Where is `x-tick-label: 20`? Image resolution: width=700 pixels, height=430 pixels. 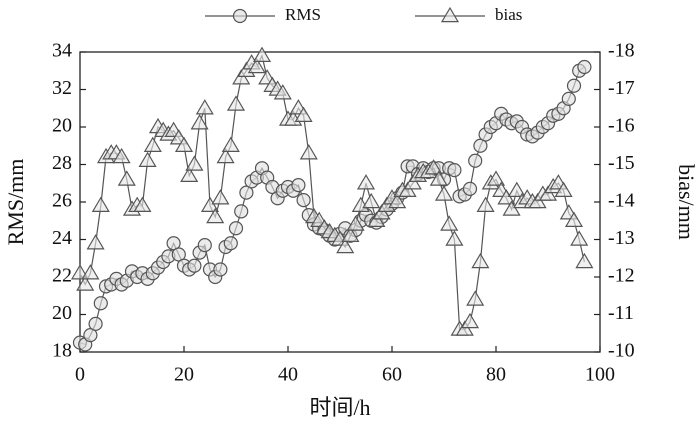
x-tick-label: 20 is located at coordinates (184, 375).